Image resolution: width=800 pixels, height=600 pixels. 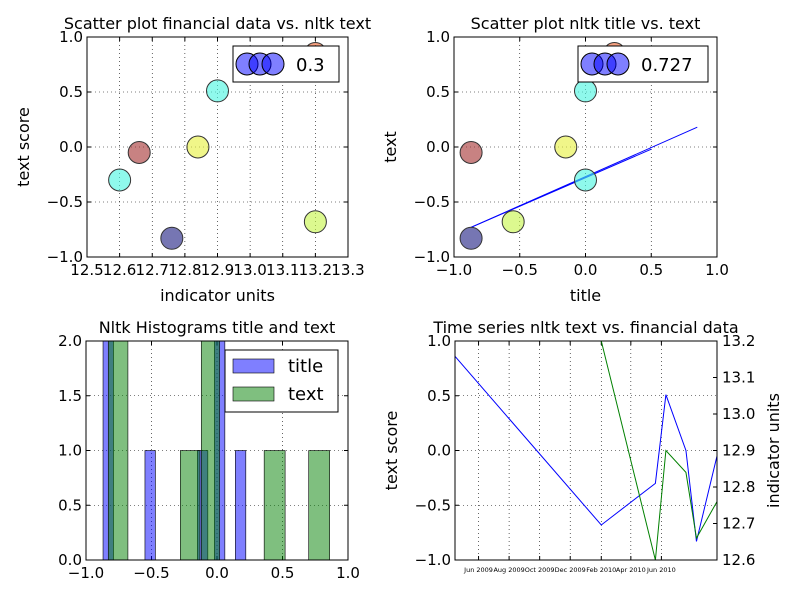 I want to click on timeseries-ytick-label: −0.5, so click(x=433, y=505).